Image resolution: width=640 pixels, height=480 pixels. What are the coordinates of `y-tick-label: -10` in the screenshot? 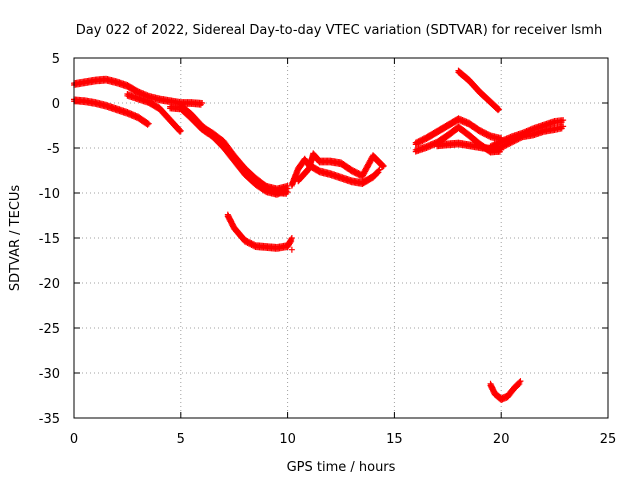 It's located at (49, 194).